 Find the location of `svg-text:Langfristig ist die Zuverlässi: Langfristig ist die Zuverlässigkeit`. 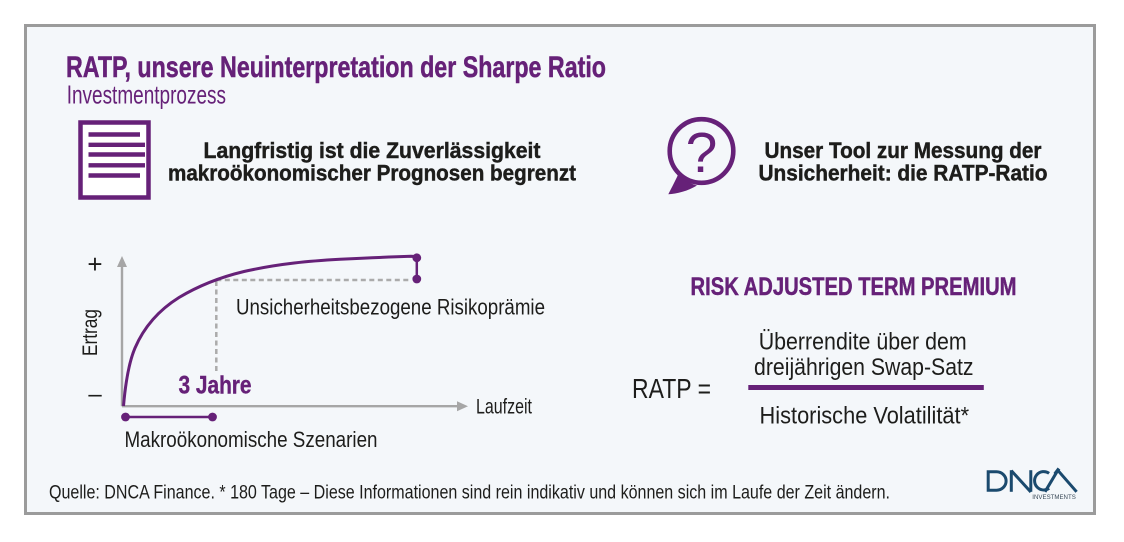

svg-text:Langfristig ist die Zuverlässi: Langfristig ist die Zuverlässigkeit is located at coordinates (373, 150).